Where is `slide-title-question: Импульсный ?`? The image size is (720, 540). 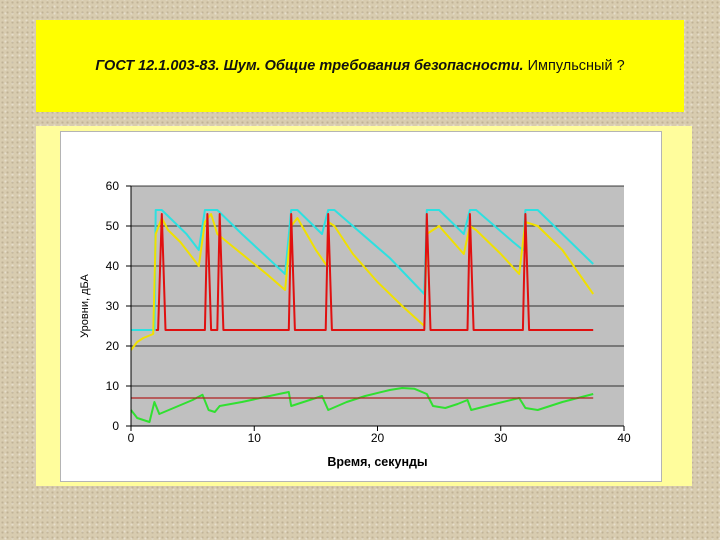
slide-title-question: Импульсный ? is located at coordinates (574, 66).